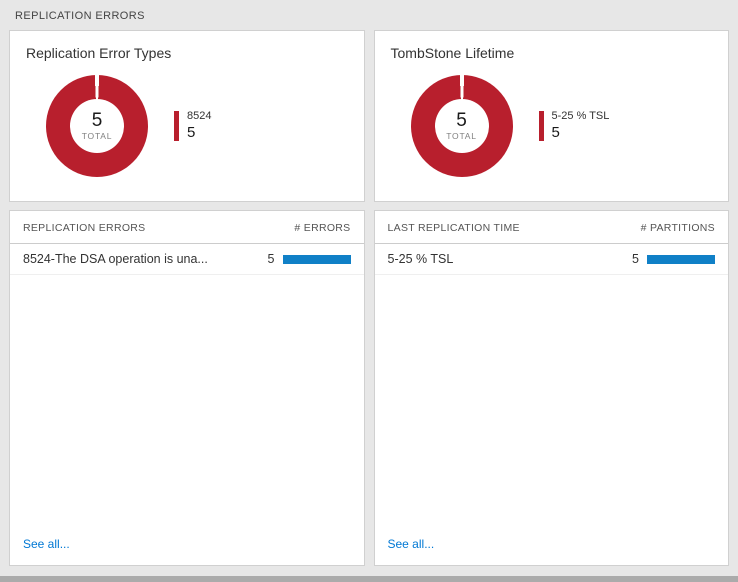 The width and height of the screenshot is (738, 582). What do you see at coordinates (99, 53) in the screenshot?
I see `chart-title: Replication Error Types` at bounding box center [99, 53].